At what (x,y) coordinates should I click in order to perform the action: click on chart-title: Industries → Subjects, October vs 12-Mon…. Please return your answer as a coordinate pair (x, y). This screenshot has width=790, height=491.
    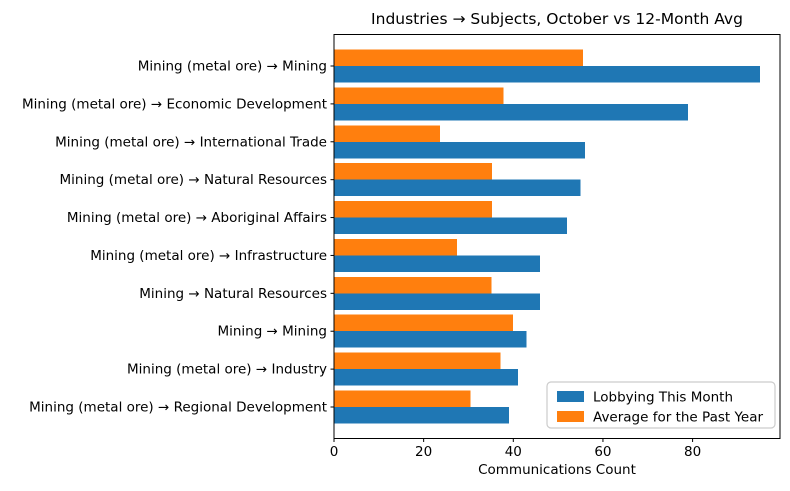
    Looking at the image, I should click on (557, 19).